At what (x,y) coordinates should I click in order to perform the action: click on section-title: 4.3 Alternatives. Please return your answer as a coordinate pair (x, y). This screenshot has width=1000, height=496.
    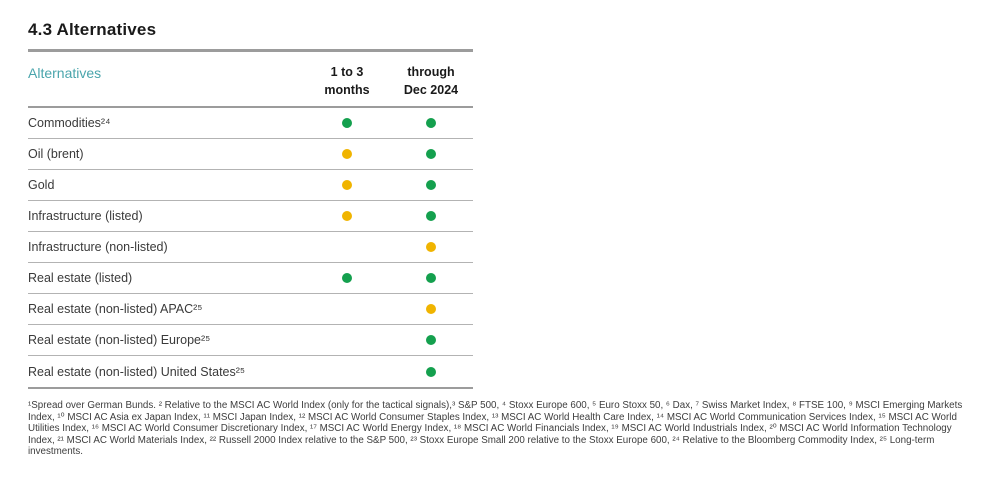
    Looking at the image, I should click on (92, 29).